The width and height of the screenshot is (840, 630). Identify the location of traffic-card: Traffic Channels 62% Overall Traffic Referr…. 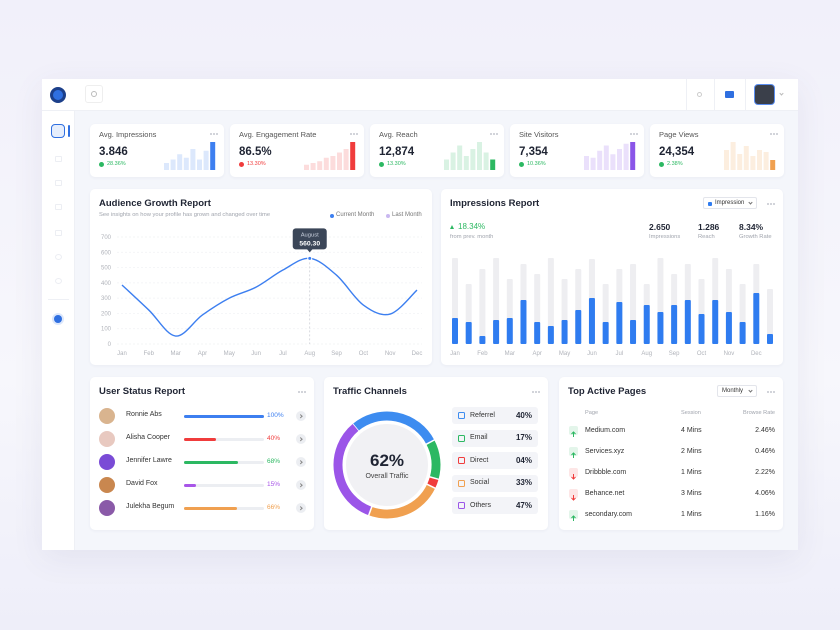
(436, 453).